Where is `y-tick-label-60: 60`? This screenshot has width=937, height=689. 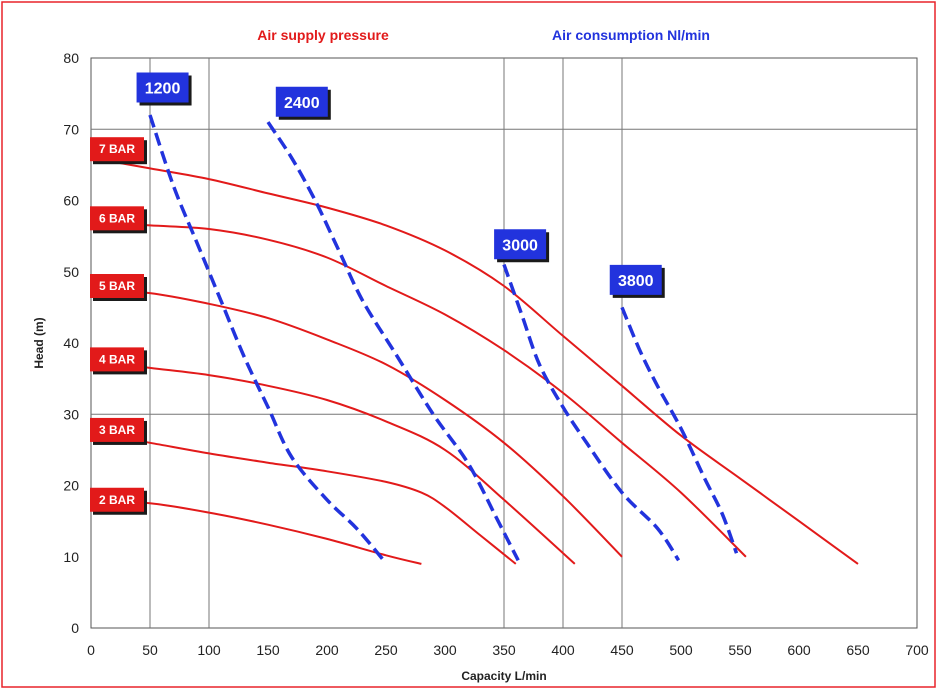
y-tick-label-60: 60 is located at coordinates (71, 201).